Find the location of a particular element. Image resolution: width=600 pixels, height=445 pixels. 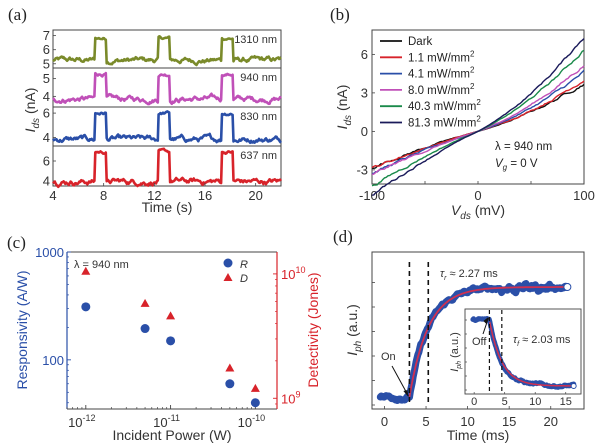

x-tick-label: -100 is located at coordinates (372, 195).